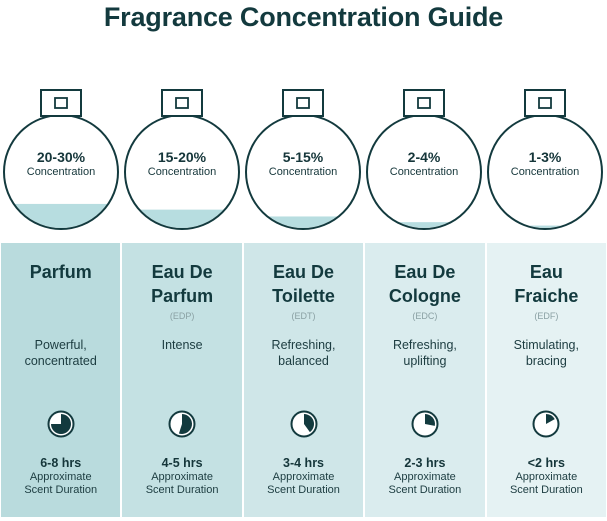  I want to click on description-line2: concentrated, so click(60, 361).